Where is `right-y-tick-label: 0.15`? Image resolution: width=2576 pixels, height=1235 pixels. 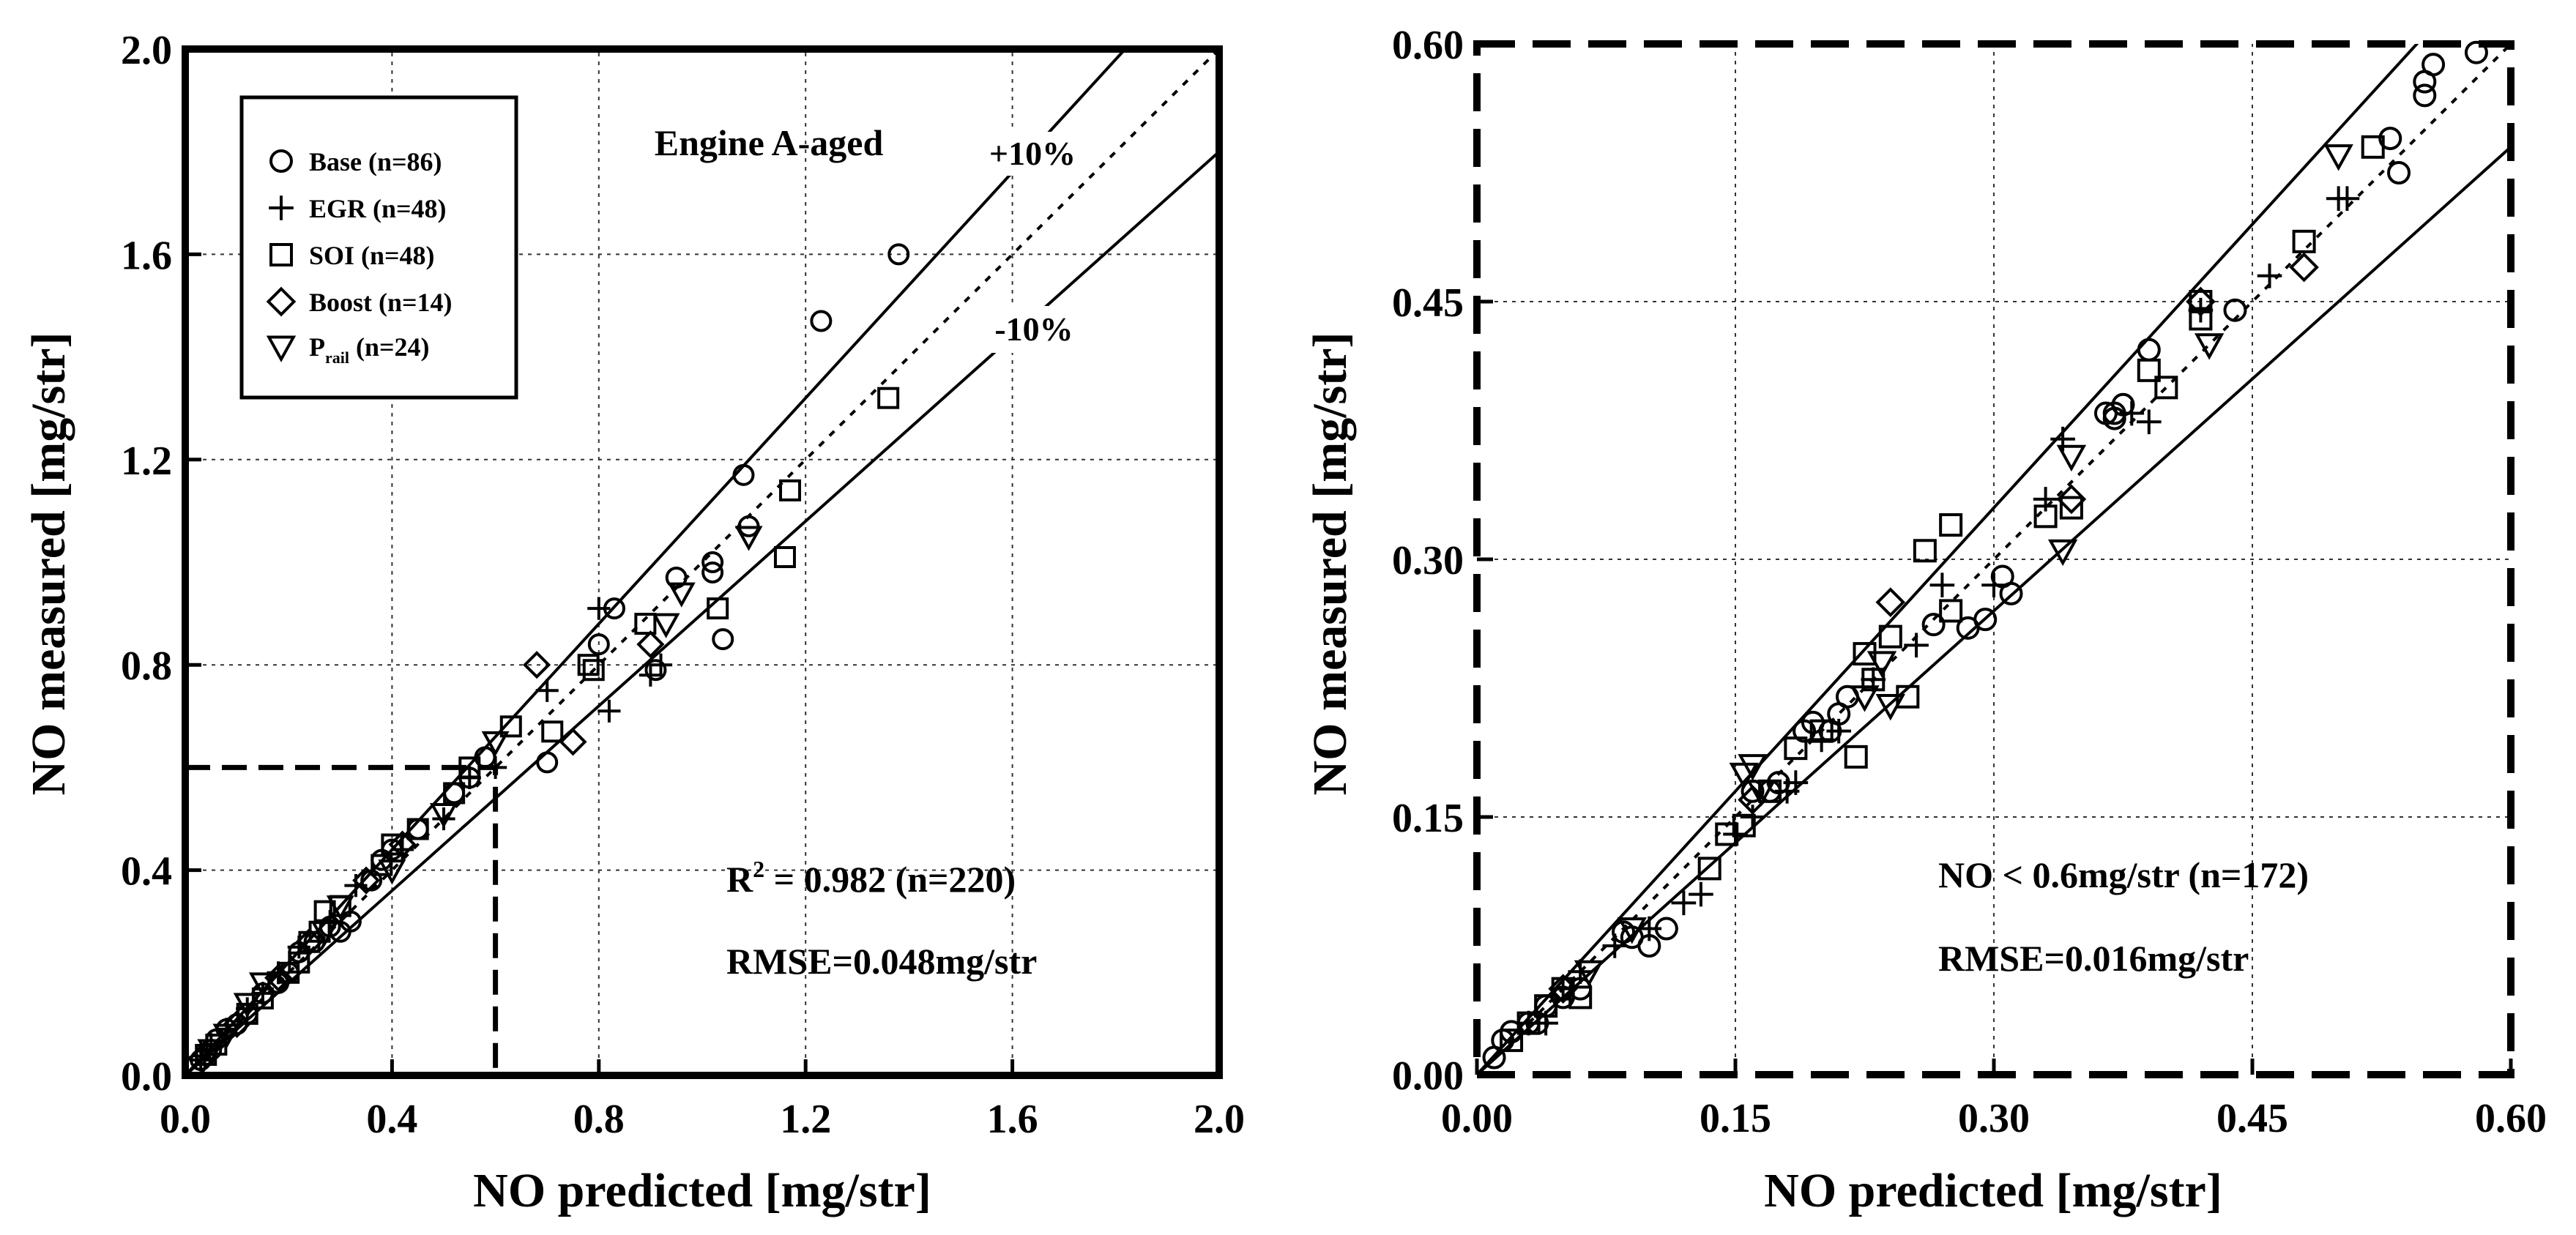 right-y-tick-label: 0.15 is located at coordinates (1428, 818).